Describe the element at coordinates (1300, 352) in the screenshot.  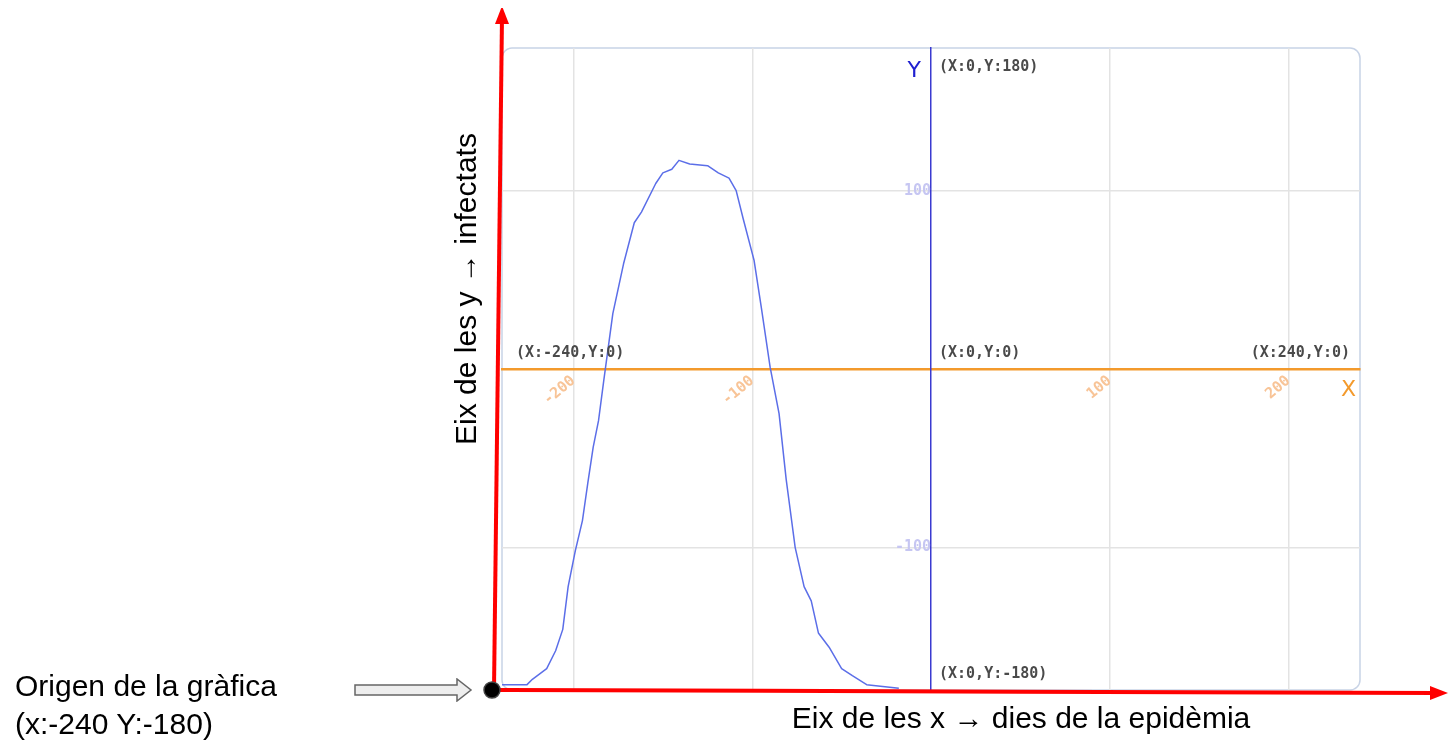
I see `annotation: (X:240,Y:0)` at that location.